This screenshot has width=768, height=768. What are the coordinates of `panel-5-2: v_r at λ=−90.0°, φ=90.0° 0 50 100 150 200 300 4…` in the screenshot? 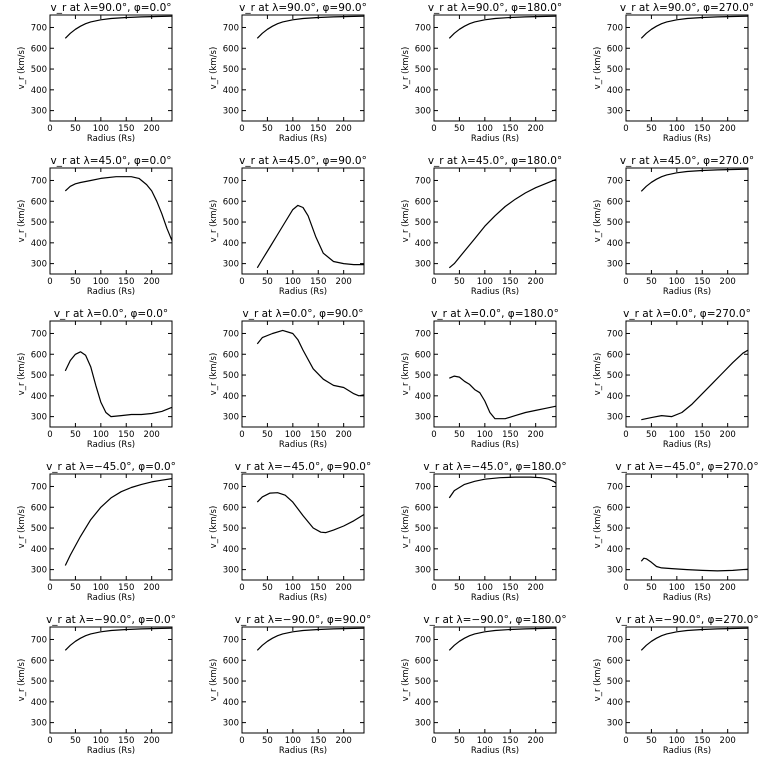 It's located at (290, 685).